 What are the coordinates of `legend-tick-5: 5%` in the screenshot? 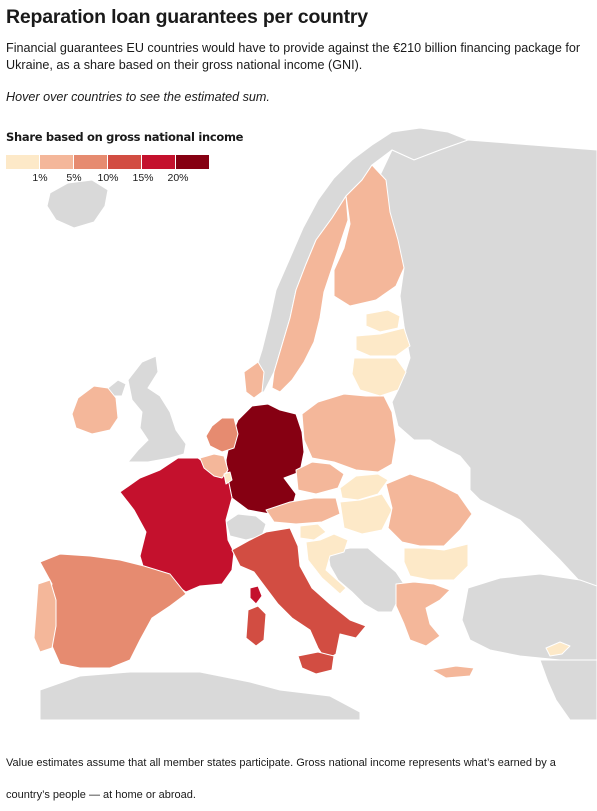 It's located at (74, 178).